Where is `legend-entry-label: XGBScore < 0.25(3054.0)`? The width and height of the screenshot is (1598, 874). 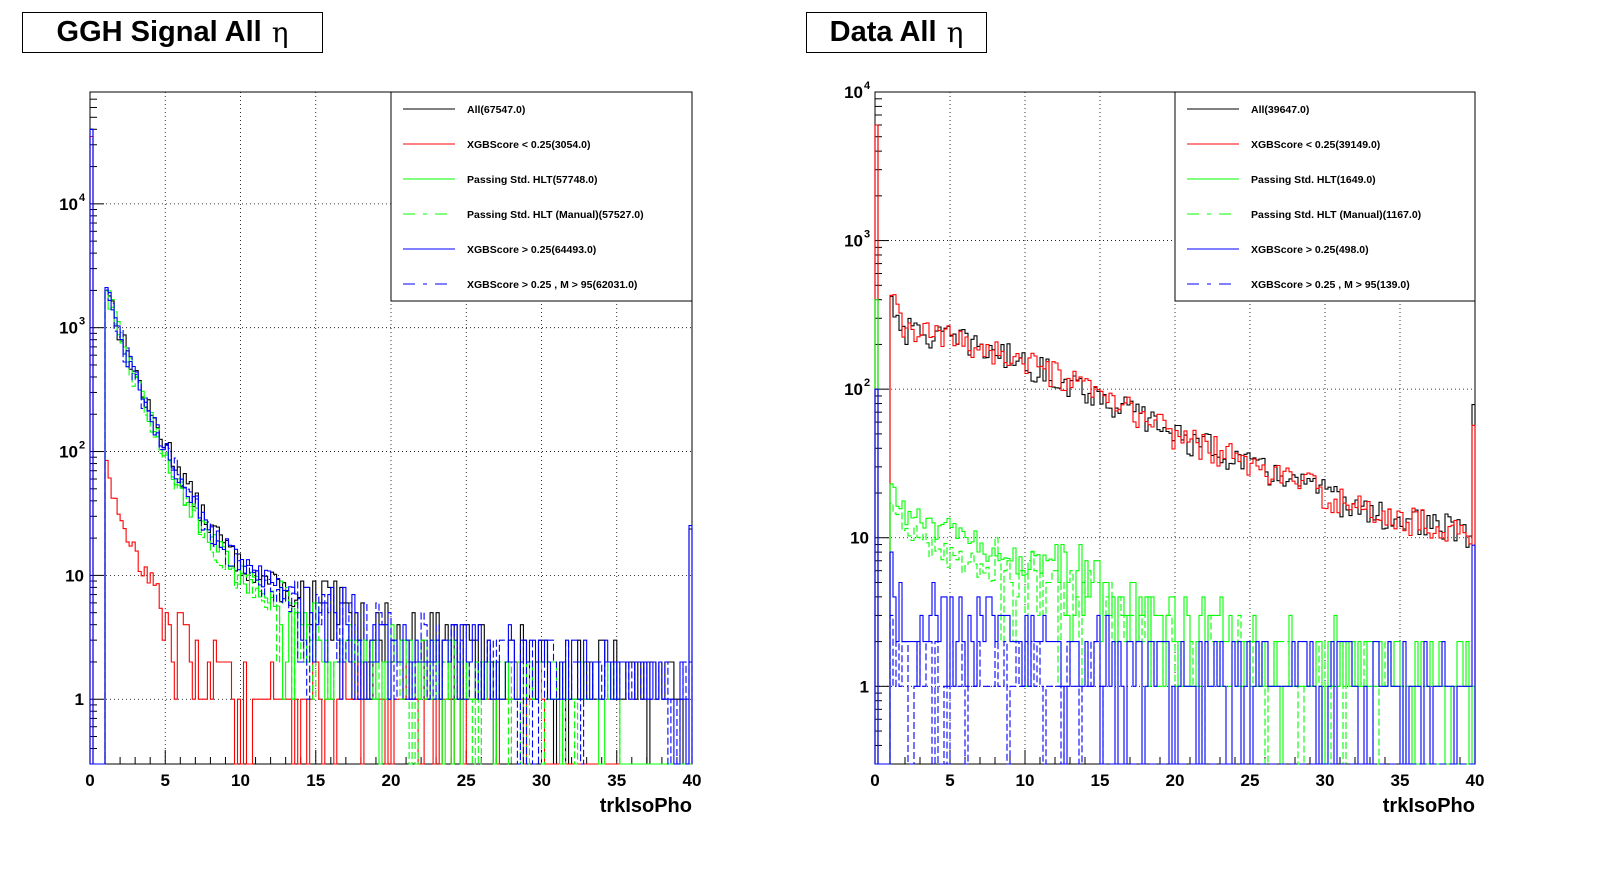 legend-entry-label: XGBScore < 0.25(3054.0) is located at coordinates (528, 145).